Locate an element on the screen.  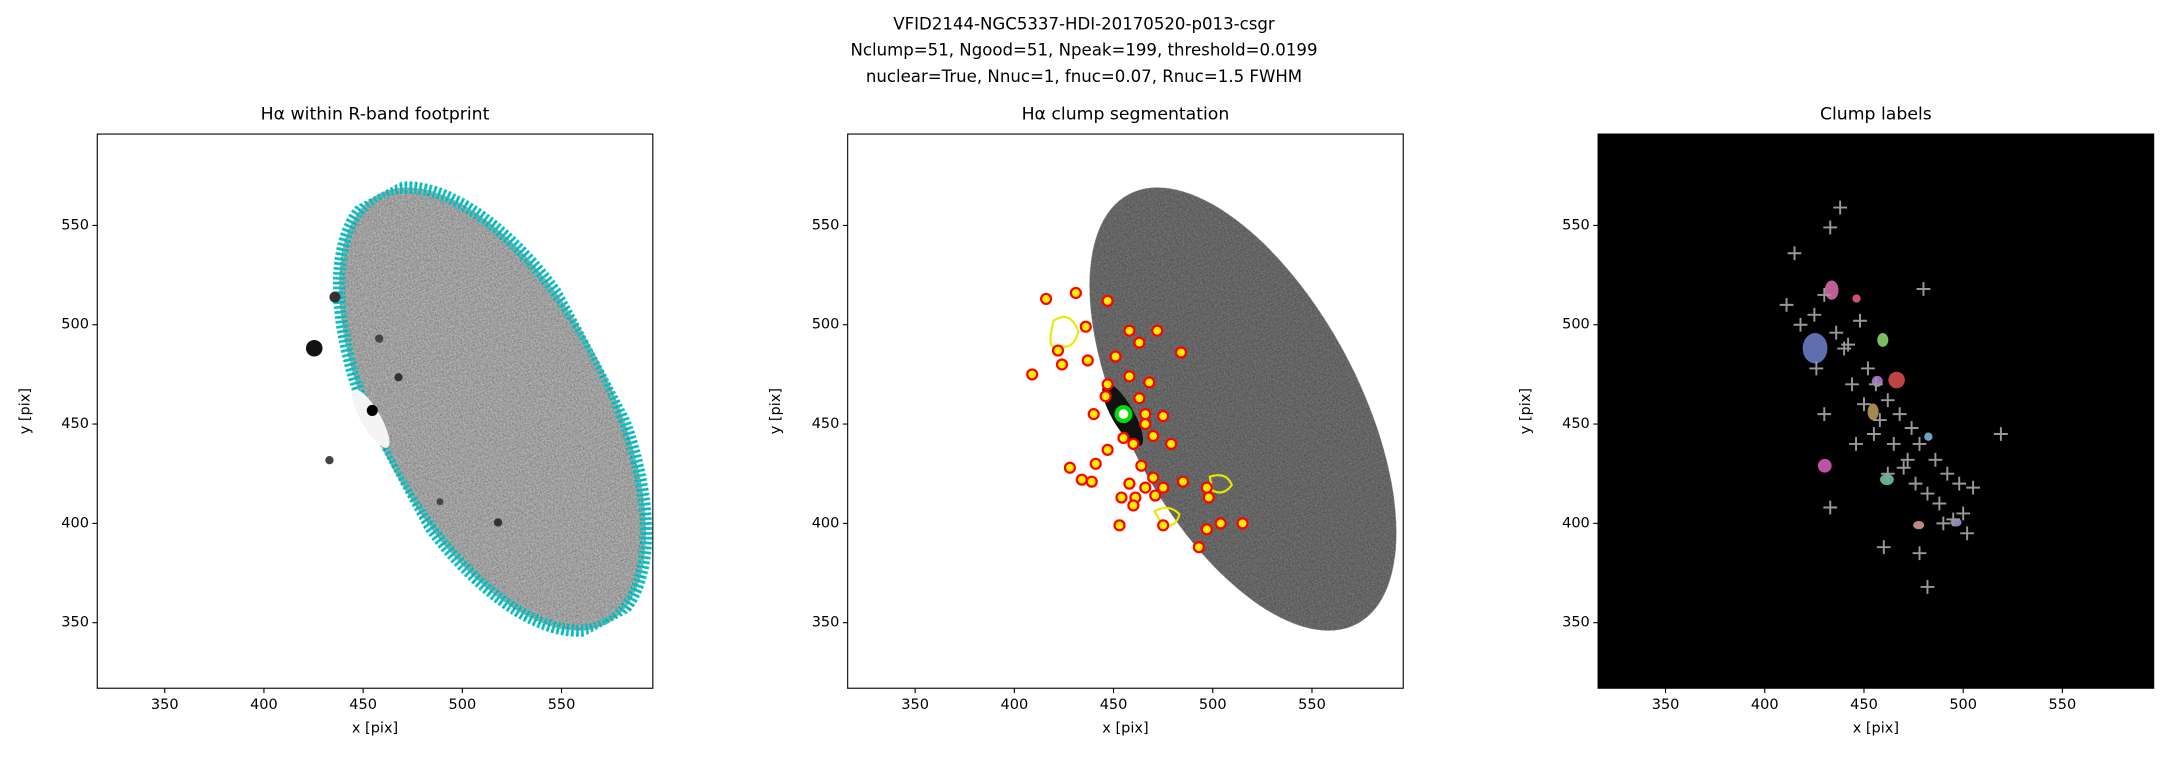
galaxy-image is located at coordinates (479, 409).